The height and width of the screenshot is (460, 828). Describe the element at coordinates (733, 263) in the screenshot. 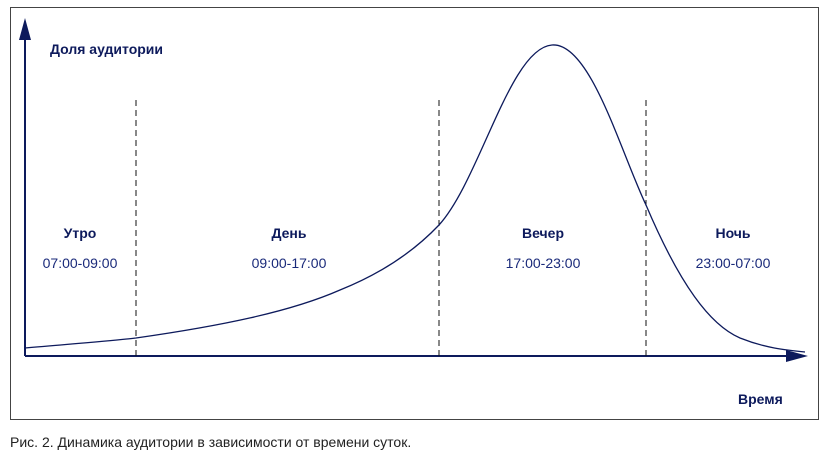

I see `segment-time: 23:00-07:00` at that location.